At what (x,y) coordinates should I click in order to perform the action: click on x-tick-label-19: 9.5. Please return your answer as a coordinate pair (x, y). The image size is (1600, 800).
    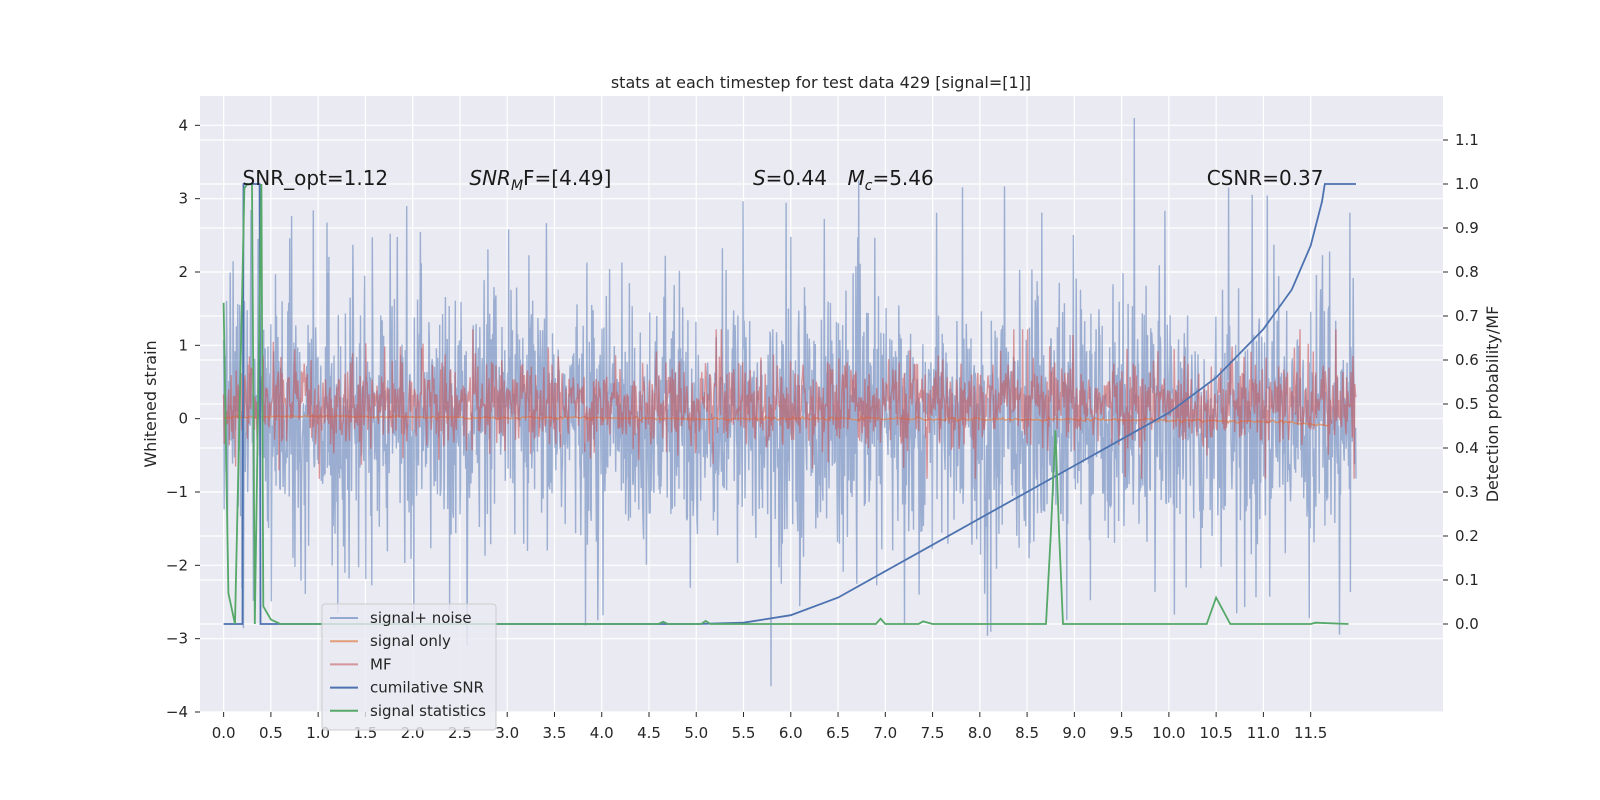
    Looking at the image, I should click on (1122, 733).